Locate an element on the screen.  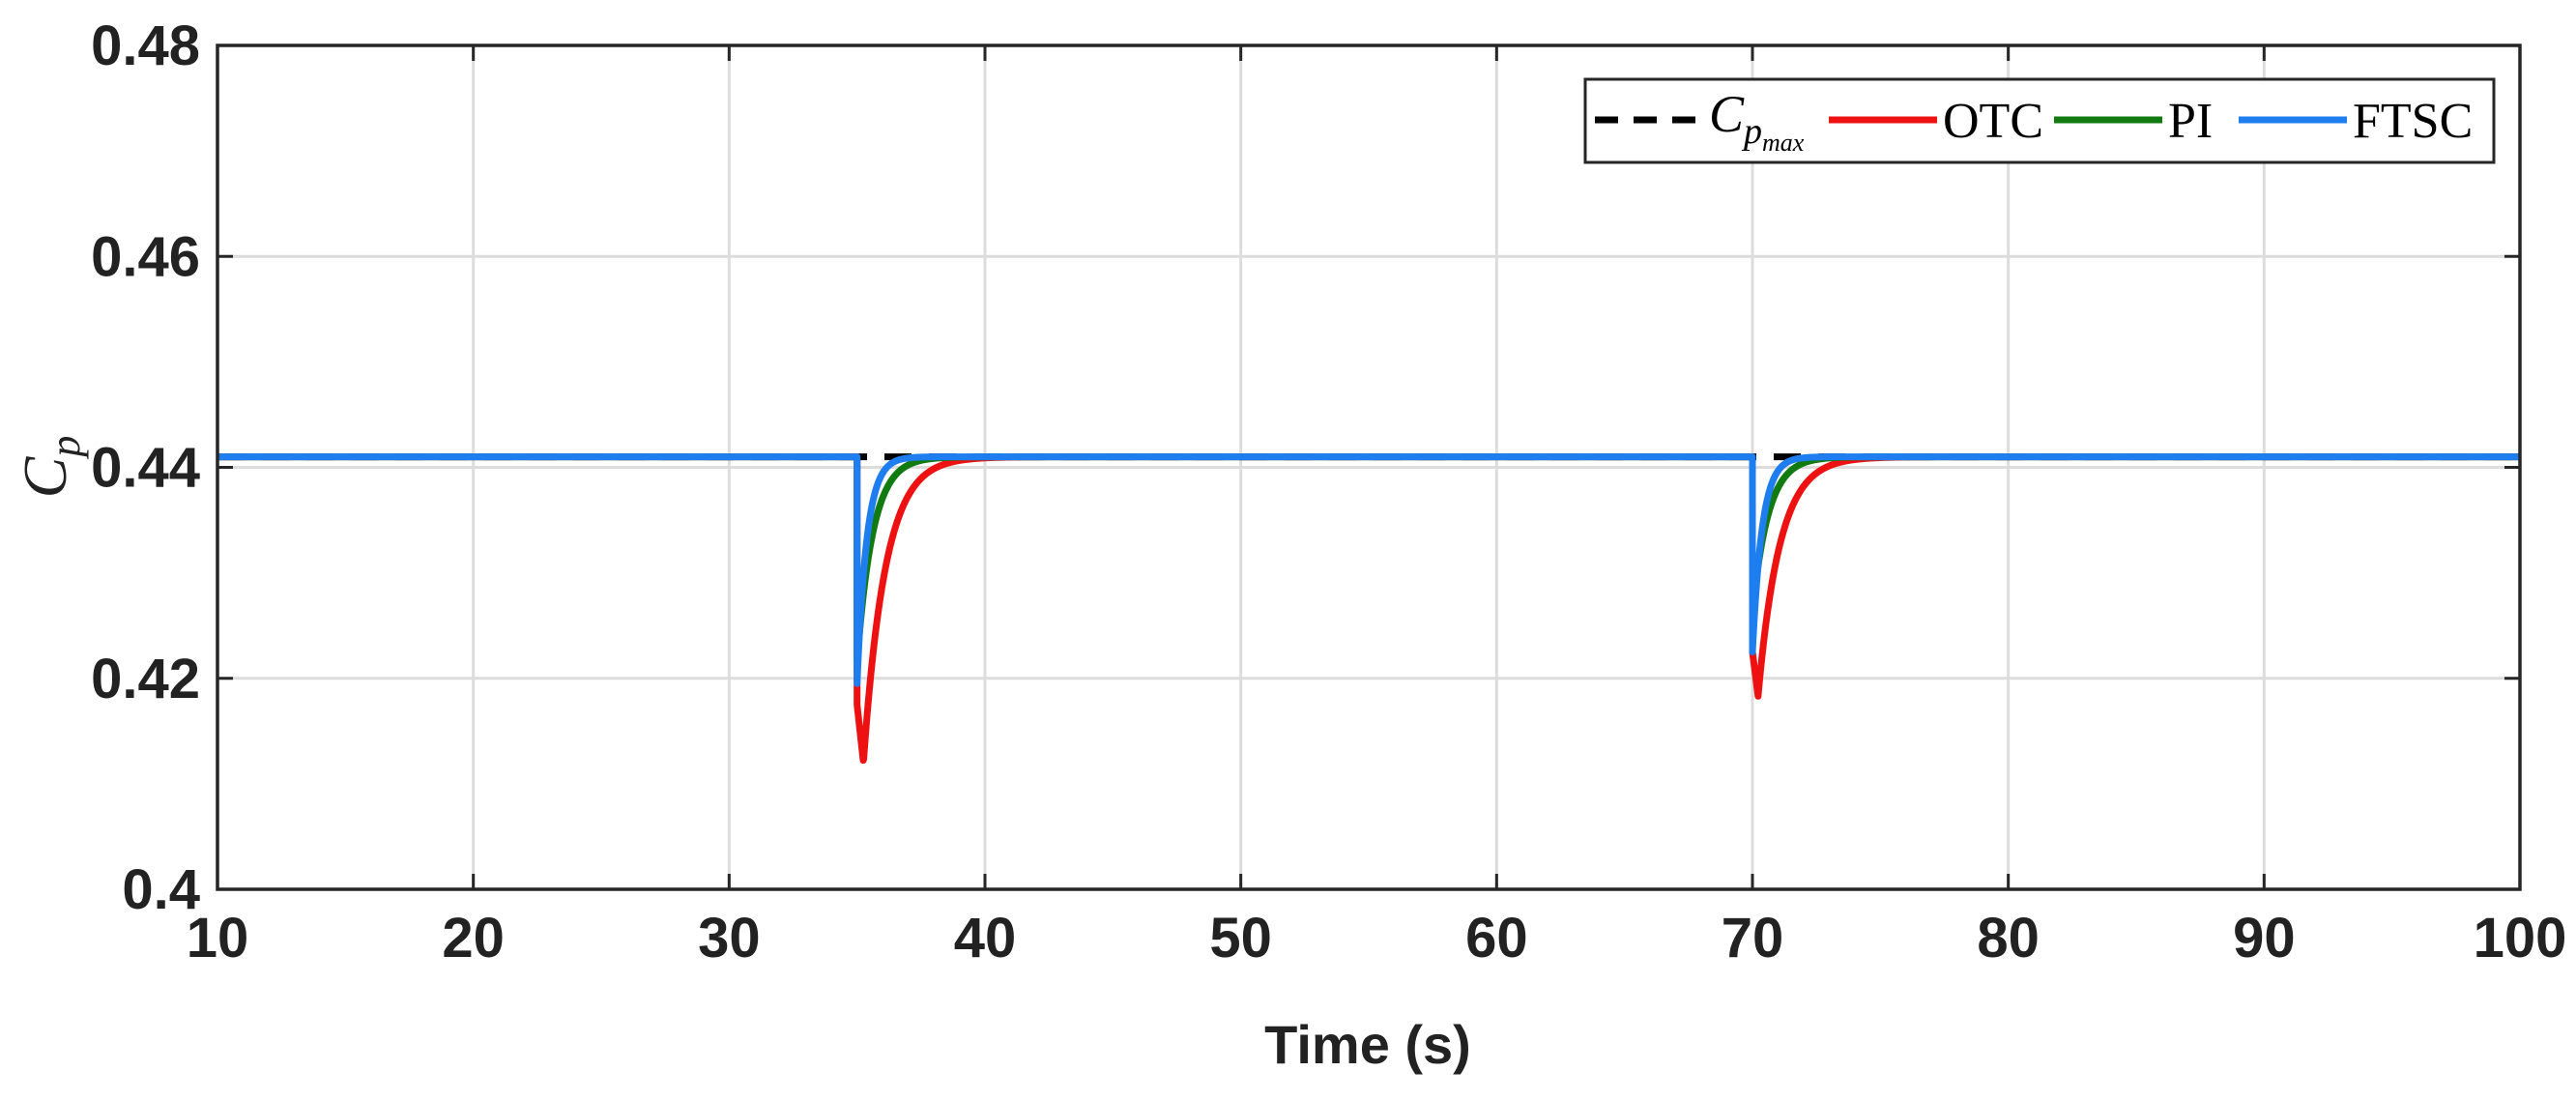
y-axis-label: Cp is located at coordinates (50, 467).